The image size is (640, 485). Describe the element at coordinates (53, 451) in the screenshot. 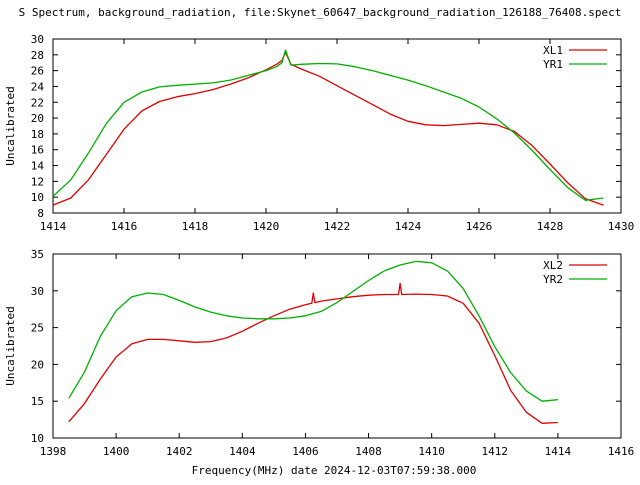

I see `x-tick-label: 1398` at that location.